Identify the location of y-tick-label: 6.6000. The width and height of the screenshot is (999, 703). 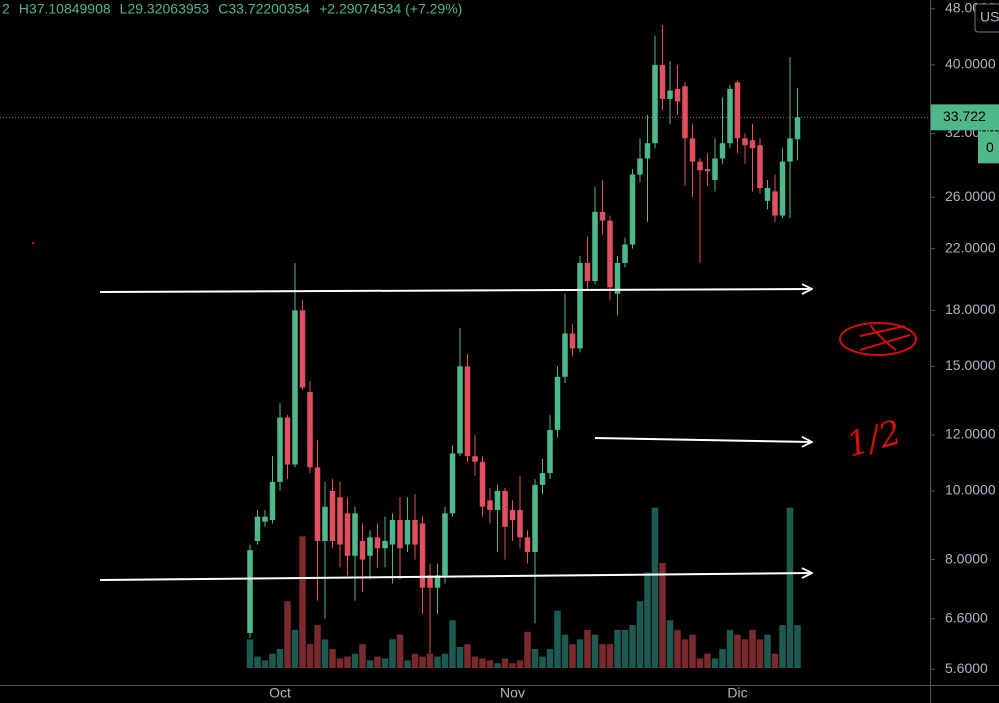
(966, 617).